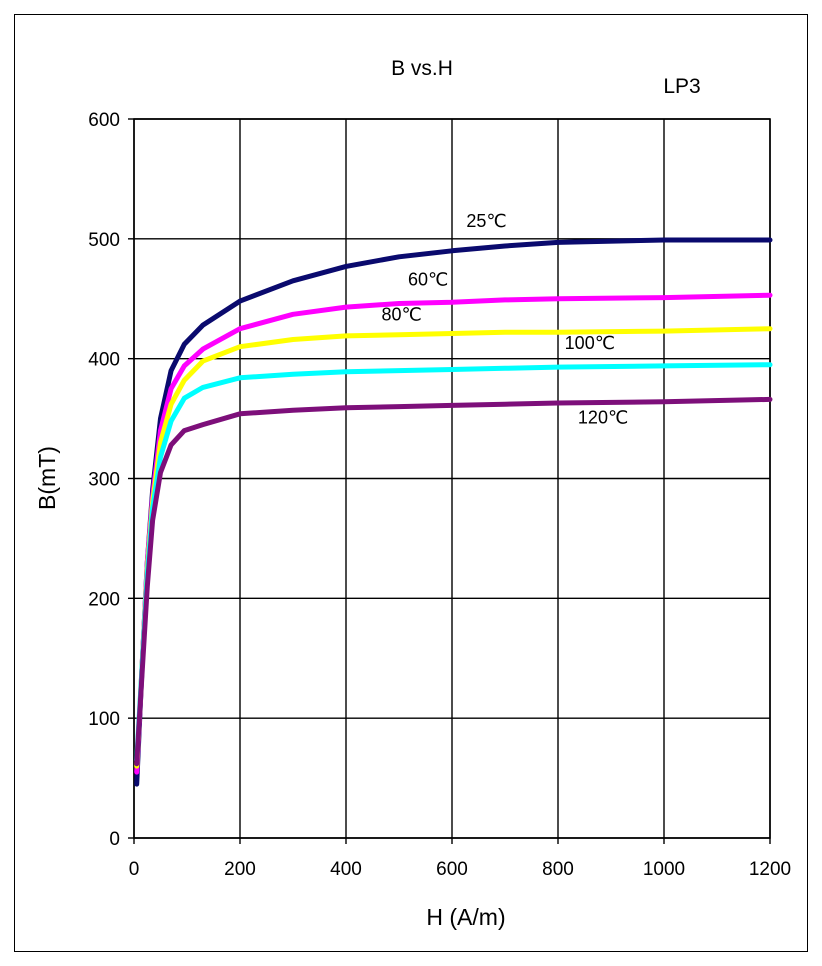 This screenshot has width=822, height=966. I want to click on y-tick-label: 400, so click(104, 360).